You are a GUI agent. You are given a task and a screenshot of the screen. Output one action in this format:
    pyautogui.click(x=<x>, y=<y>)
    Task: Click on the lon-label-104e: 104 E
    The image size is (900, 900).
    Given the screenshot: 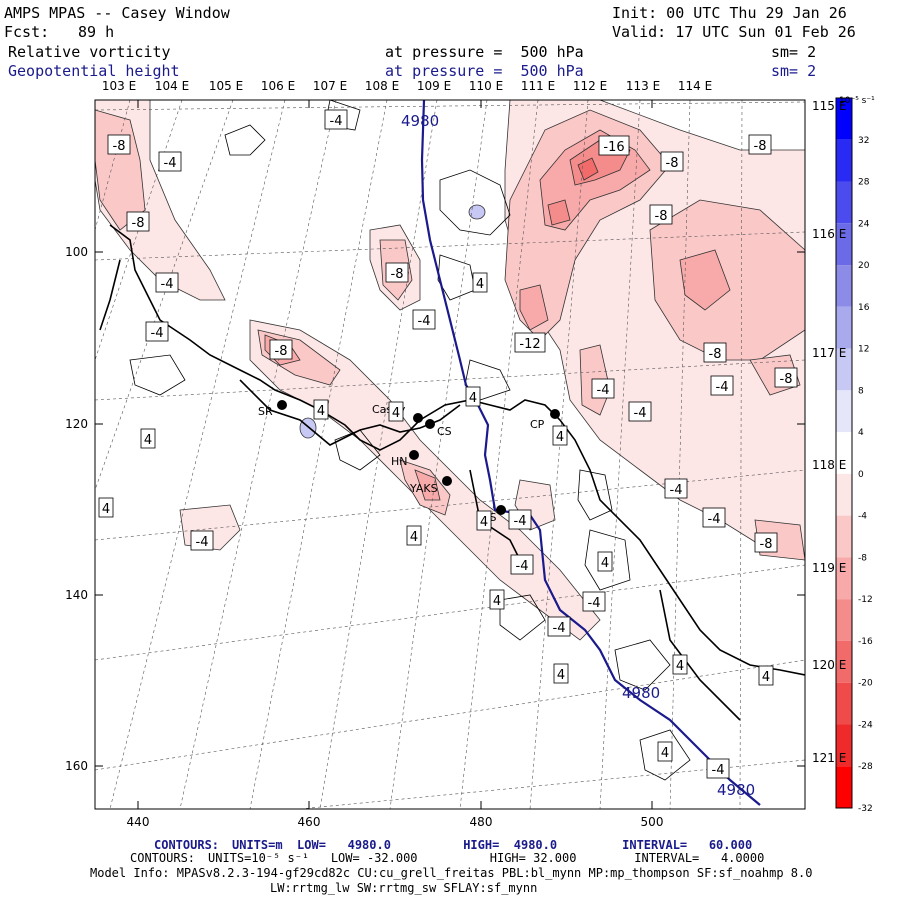 What is the action you would take?
    pyautogui.click(x=172, y=86)
    